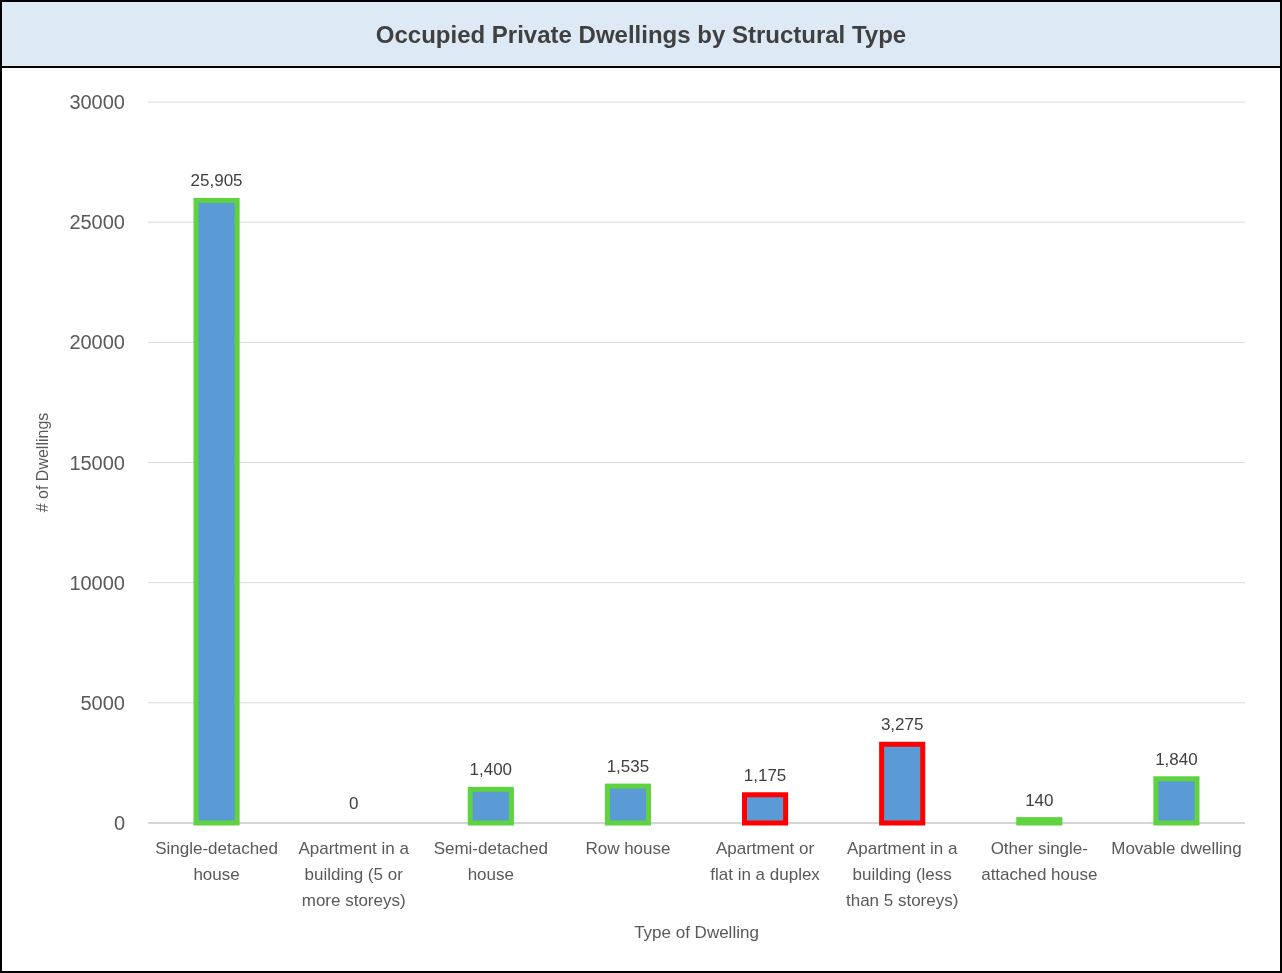  What do you see at coordinates (628, 767) in the screenshot?
I see `data-label: 1,535` at bounding box center [628, 767].